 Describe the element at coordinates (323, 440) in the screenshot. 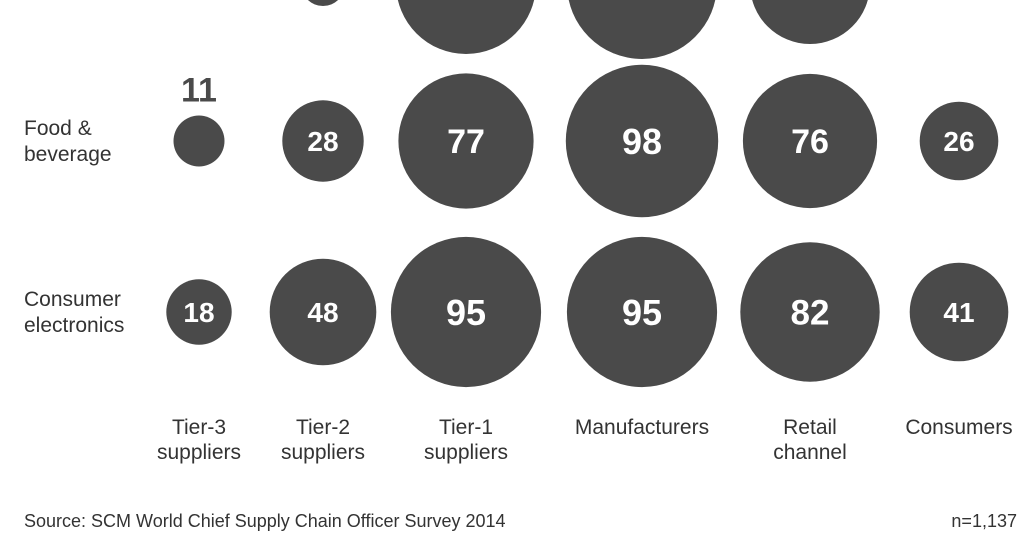

I see `column-label: Tier-2 suppliers` at that location.